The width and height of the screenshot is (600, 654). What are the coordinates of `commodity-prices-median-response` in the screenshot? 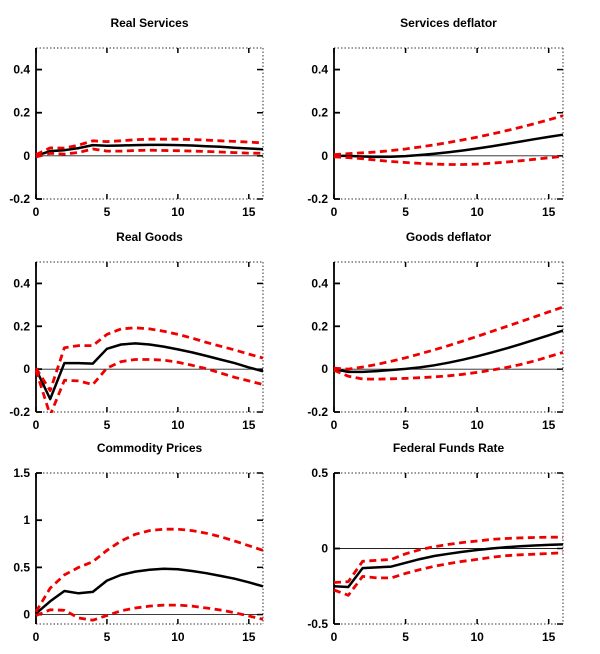 It's located at (149, 591).